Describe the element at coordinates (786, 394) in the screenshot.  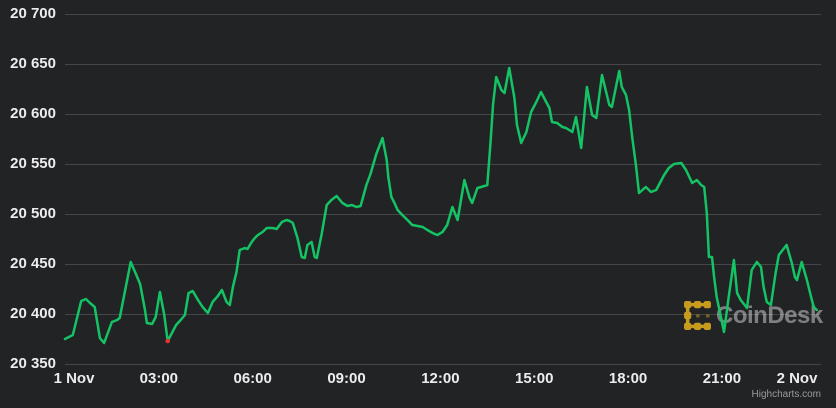
I see `highcharts-credits-link: Highcharts.com` at that location.